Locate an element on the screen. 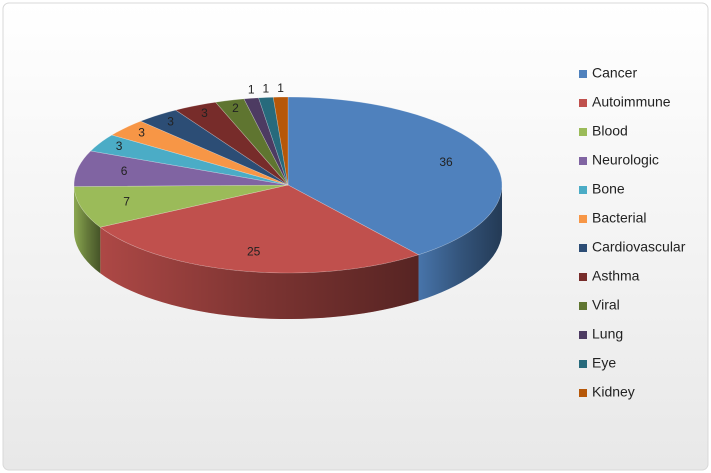  legend-label: Eye is located at coordinates (604, 363).